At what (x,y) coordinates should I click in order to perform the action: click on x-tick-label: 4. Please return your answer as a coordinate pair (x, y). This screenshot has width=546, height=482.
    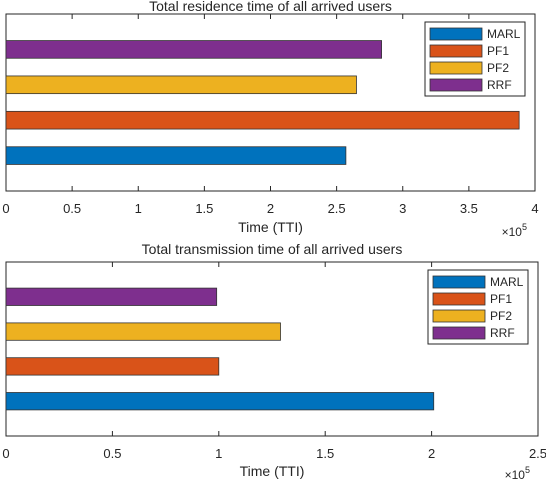
    Looking at the image, I should click on (534, 208).